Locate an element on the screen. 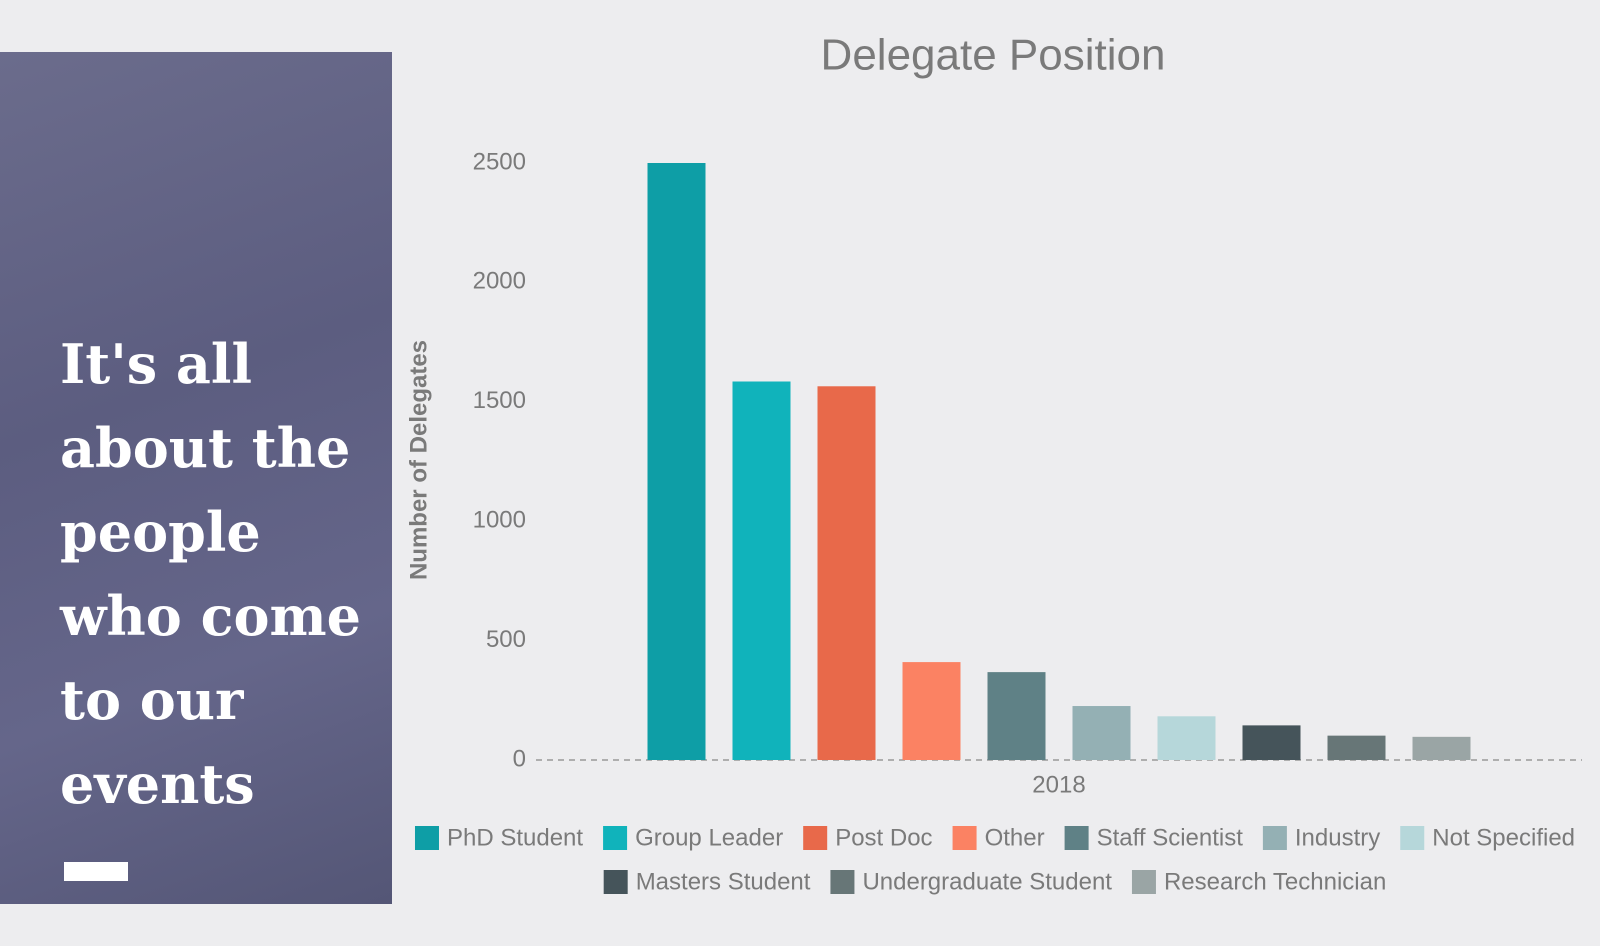  legend-label: Undergraduate Student is located at coordinates (987, 881).